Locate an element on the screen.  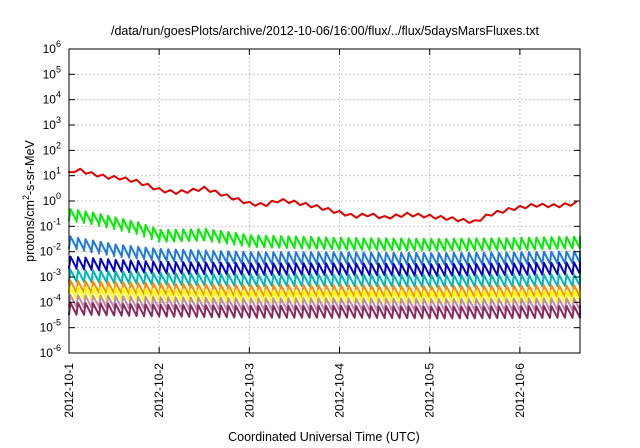
y-tick-exponent: 4 is located at coordinates (58, 95).